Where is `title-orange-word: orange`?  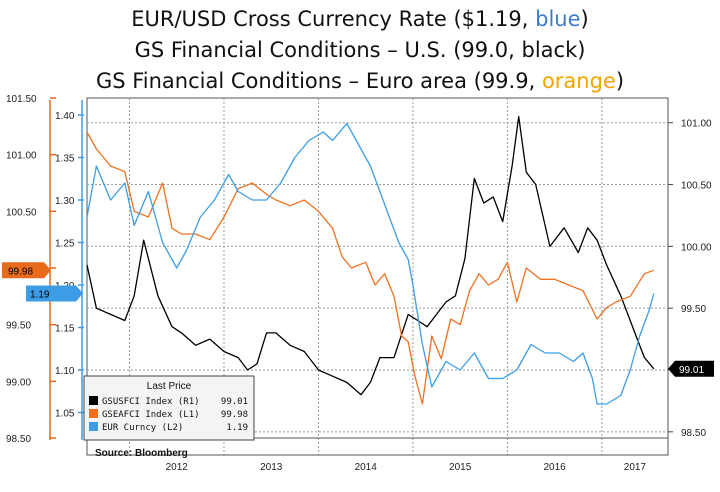 title-orange-word: orange is located at coordinates (578, 81).